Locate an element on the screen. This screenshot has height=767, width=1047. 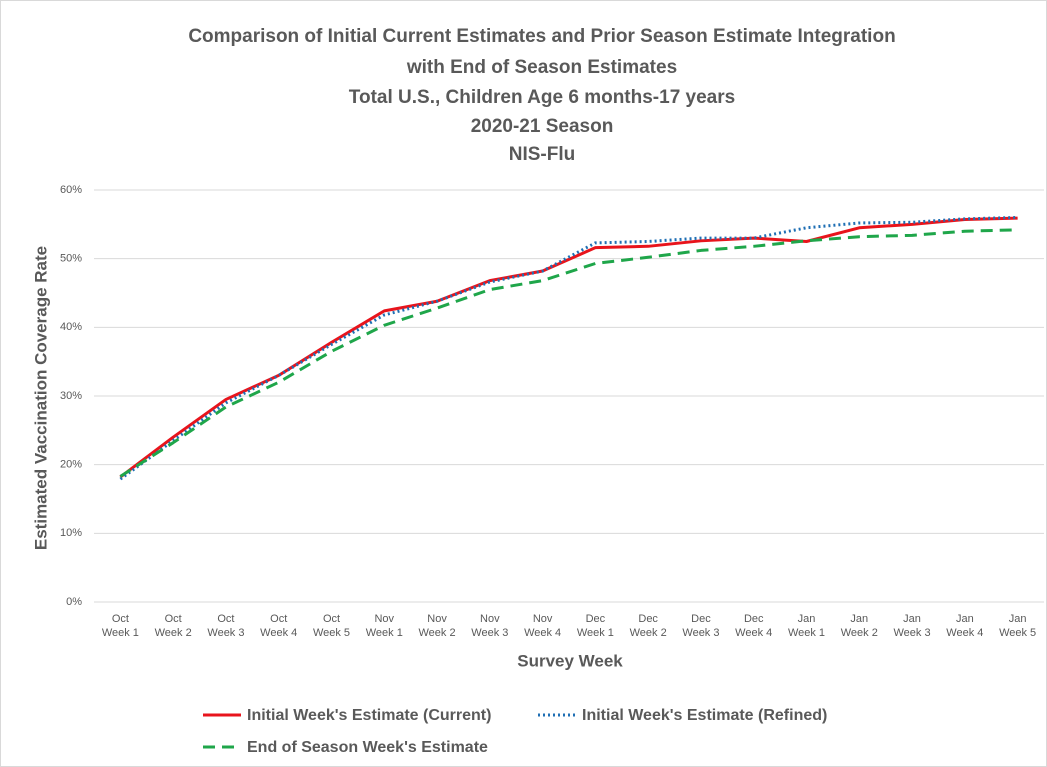
x-tick-label: Oct Week 3 is located at coordinates (226, 626).